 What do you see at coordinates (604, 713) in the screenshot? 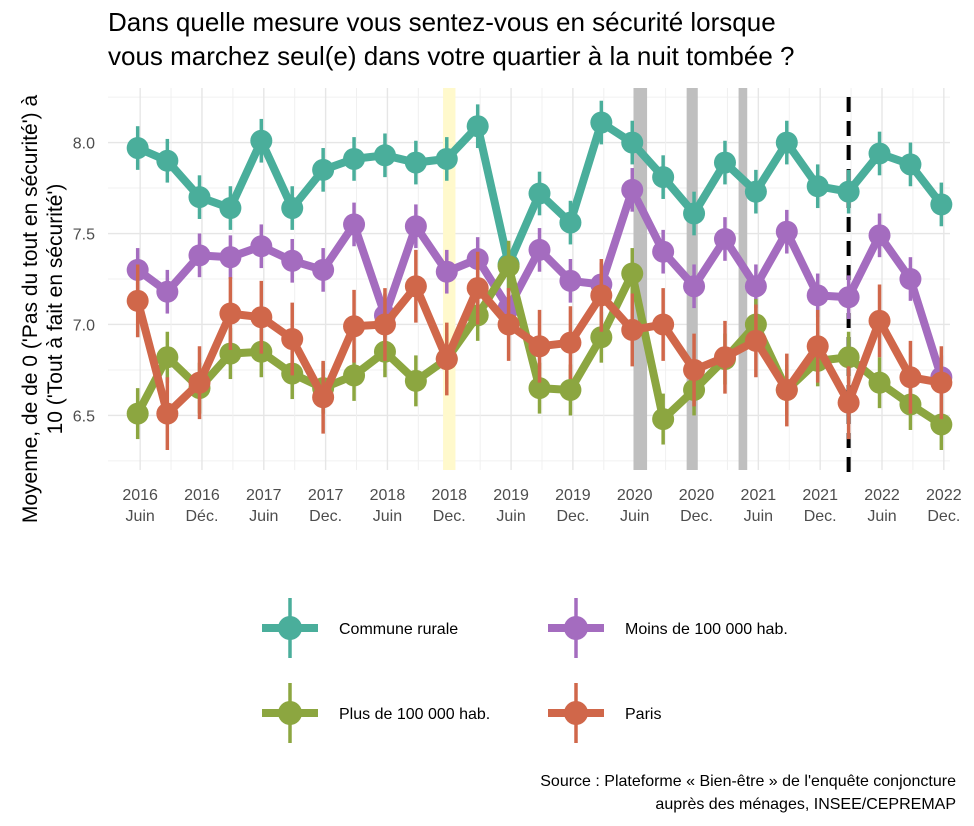
I see `legend-item: Paris` at bounding box center [604, 713].